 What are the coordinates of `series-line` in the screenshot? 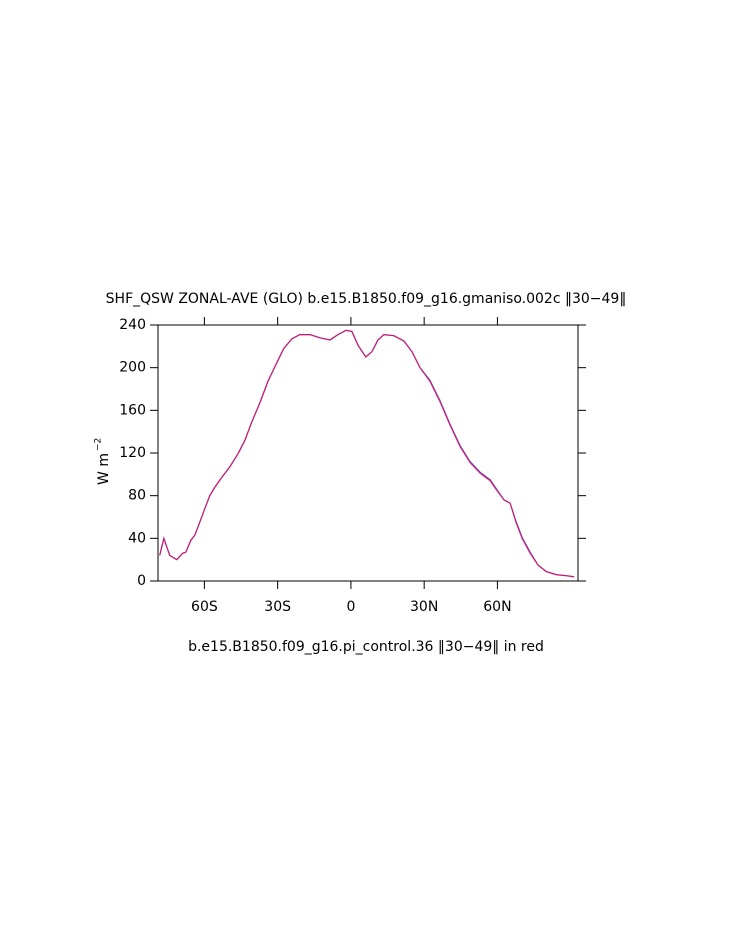 It's located at (367, 453).